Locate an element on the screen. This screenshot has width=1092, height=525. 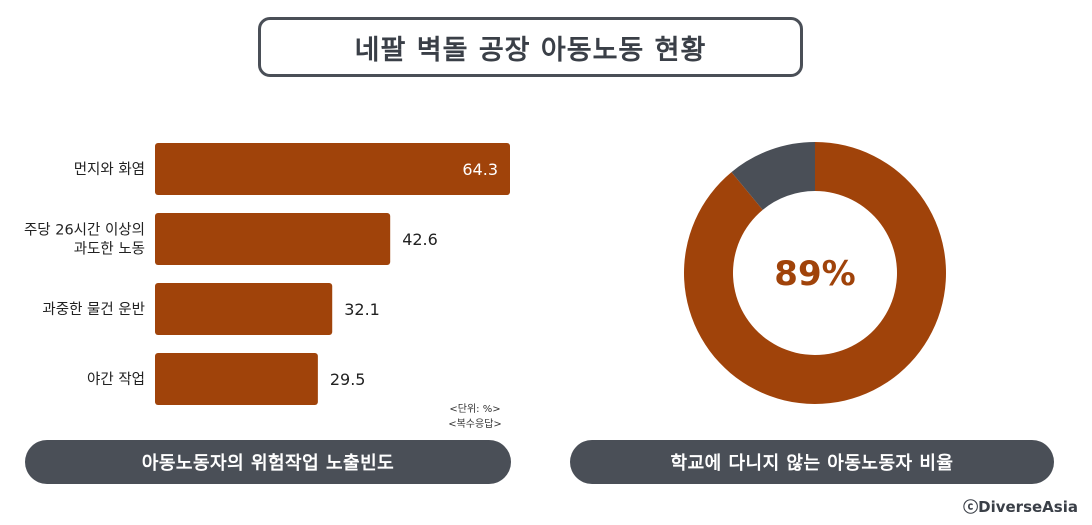
hazard-chart-caption: 아동노동자의 위험작업 노출빈도 is located at coordinates (268, 462).